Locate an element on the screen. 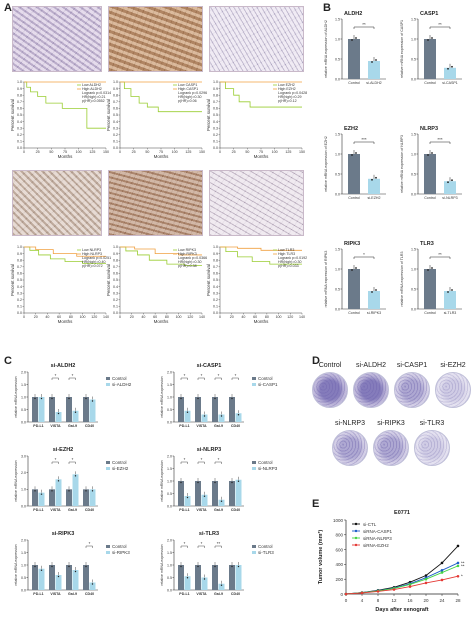 This screenshot has height=620, width=474. km-y-tick-label: 0.7 is located at coordinates (19, 102).